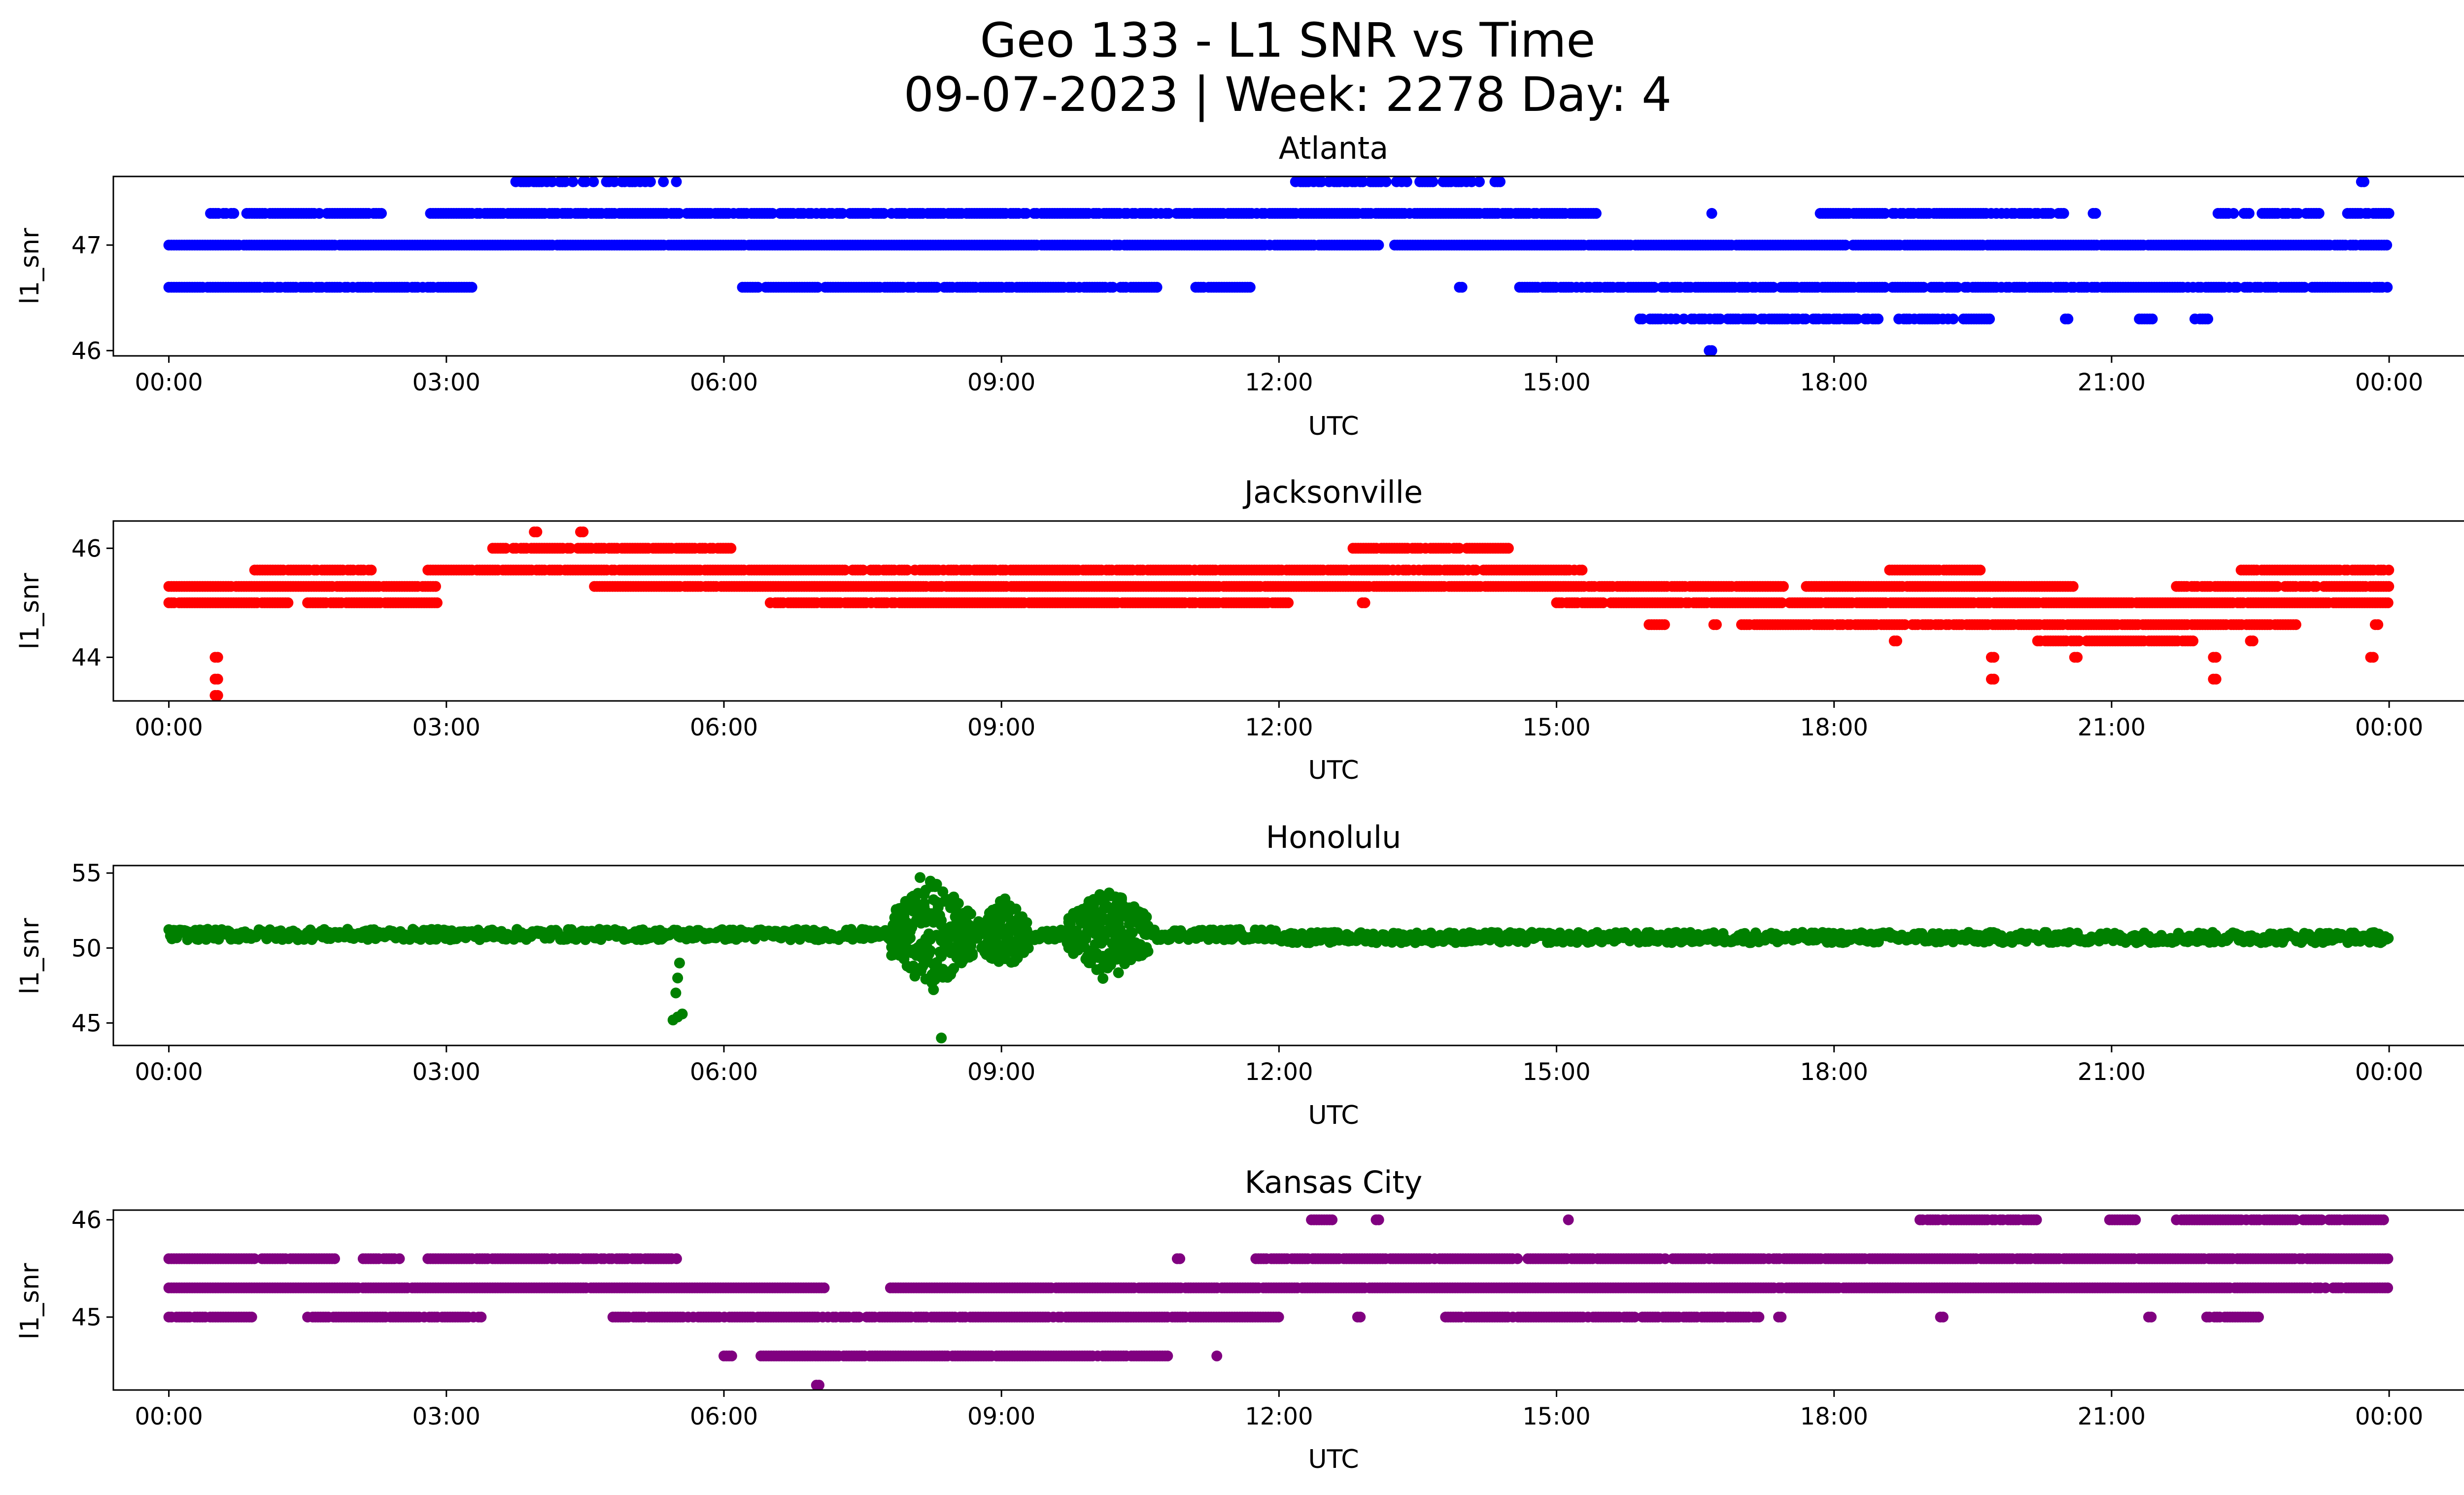 The height and width of the screenshot is (1495, 2464). I want to click on y-axis-label: l1_snr, so click(30, 611).